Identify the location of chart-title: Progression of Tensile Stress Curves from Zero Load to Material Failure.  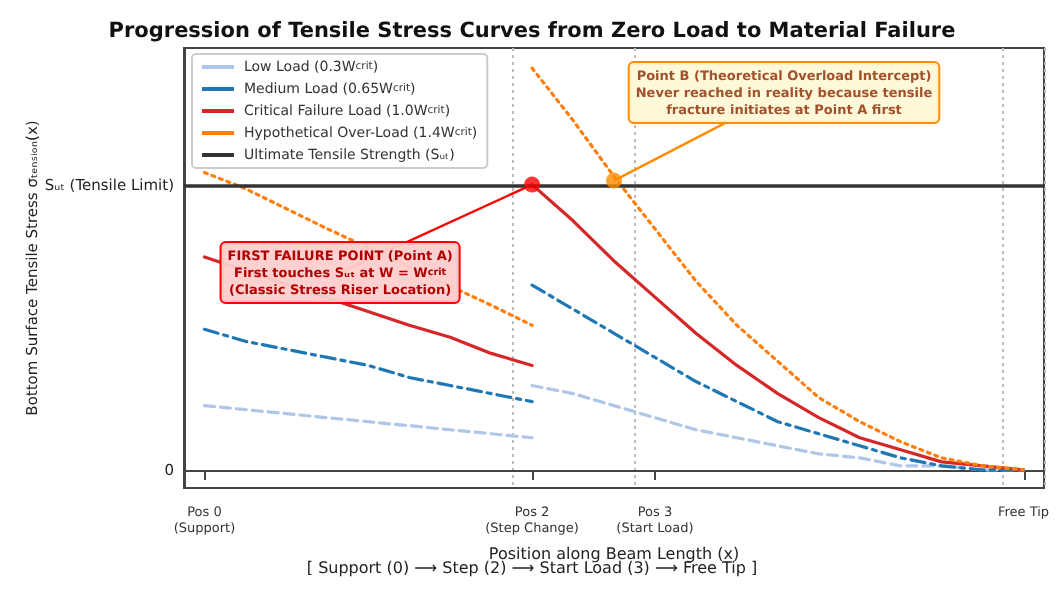
(532, 31).